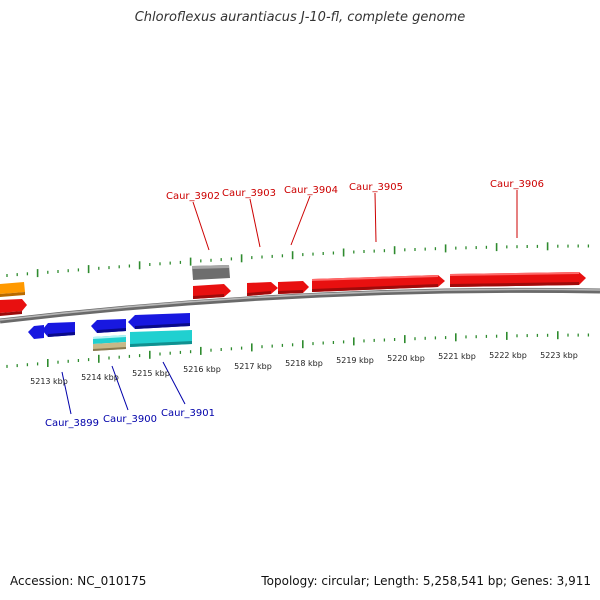 The height and width of the screenshot is (600, 600). I want to click on gene-caur-3902-shade, so click(208, 296).